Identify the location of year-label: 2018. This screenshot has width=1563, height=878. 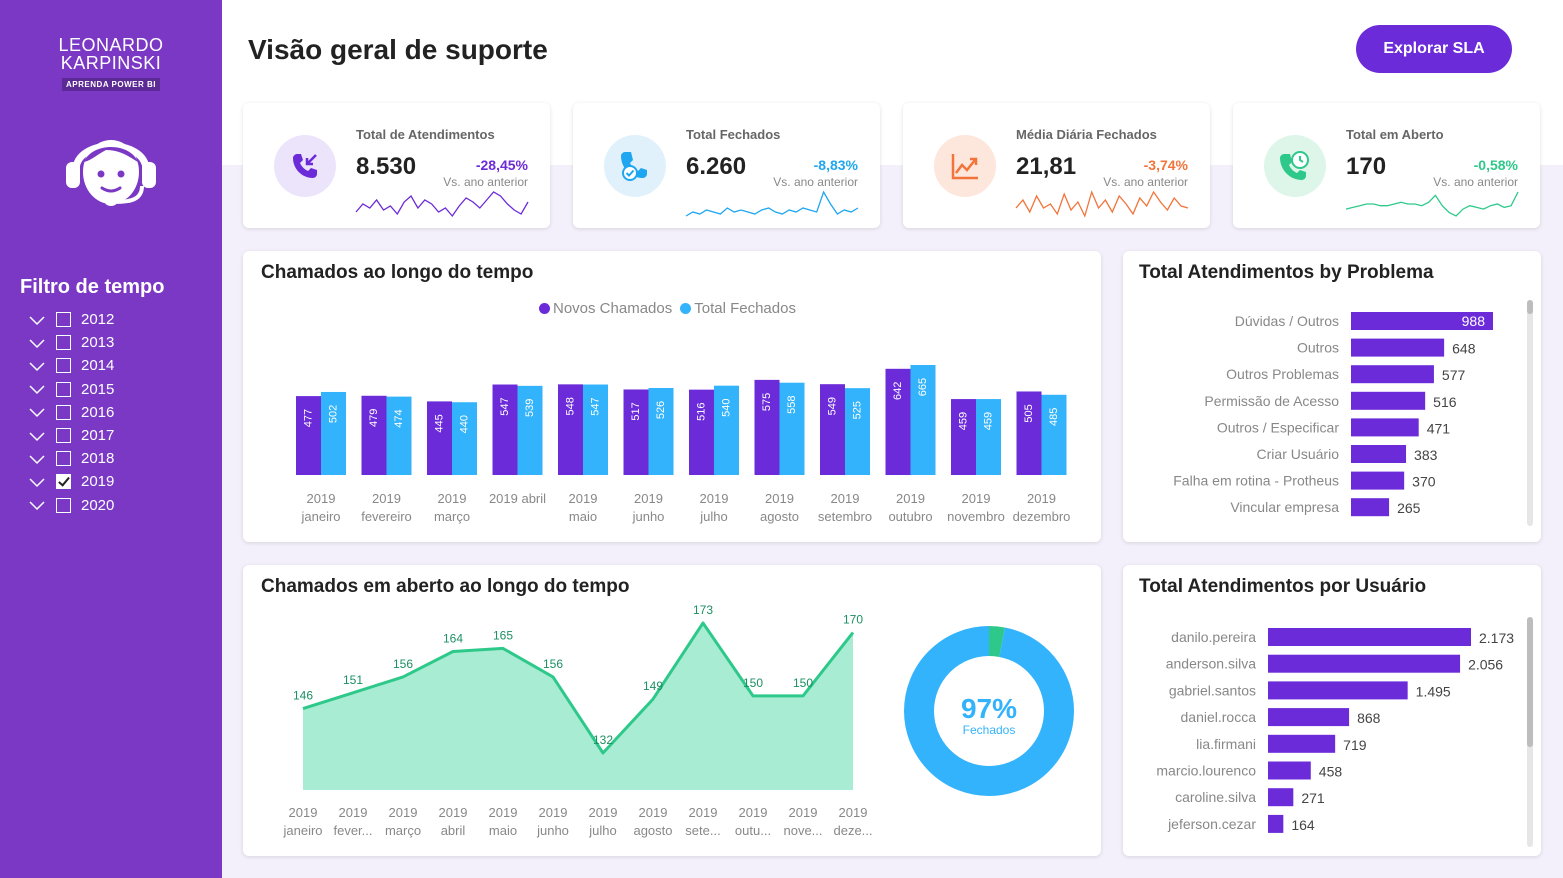
(98, 459).